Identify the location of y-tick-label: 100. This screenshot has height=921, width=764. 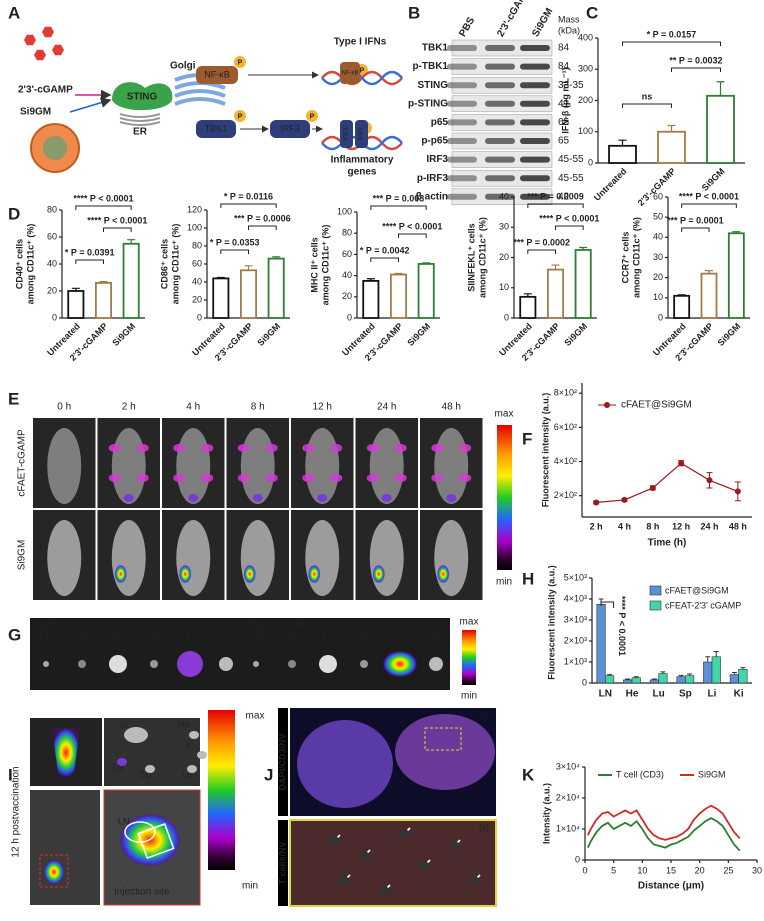
(344, 211).